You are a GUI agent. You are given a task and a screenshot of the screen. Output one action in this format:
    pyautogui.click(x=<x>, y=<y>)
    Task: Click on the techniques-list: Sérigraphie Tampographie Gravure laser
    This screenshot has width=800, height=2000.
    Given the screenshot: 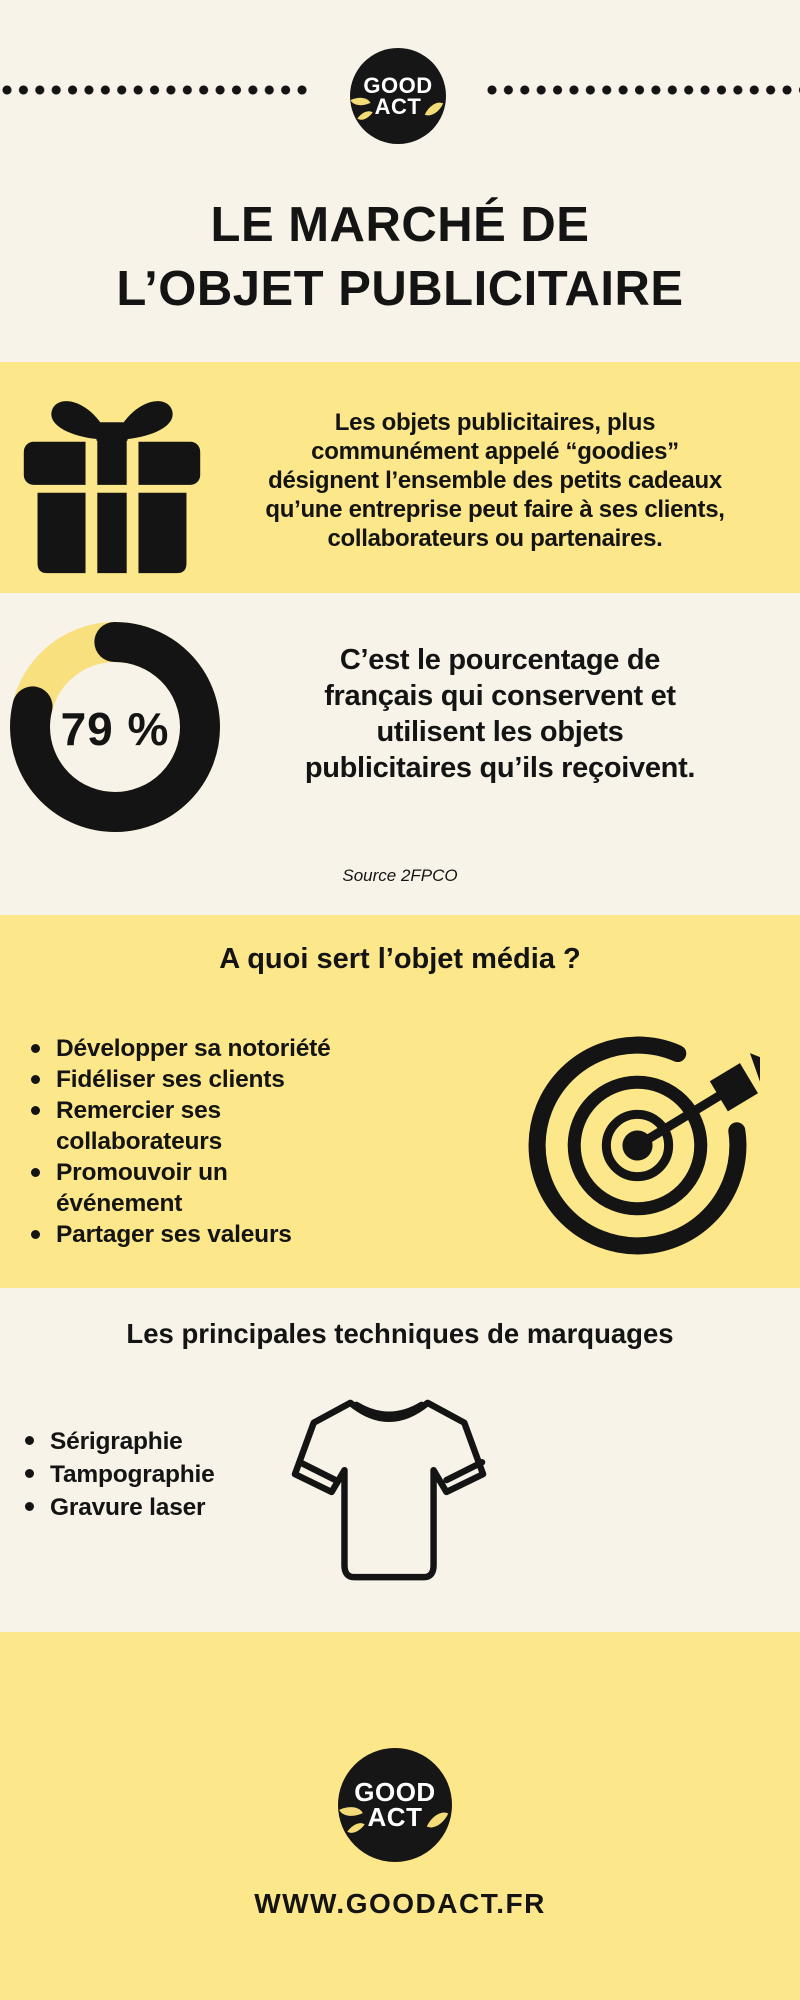 What is the action you would take?
    pyautogui.click(x=160, y=1474)
    